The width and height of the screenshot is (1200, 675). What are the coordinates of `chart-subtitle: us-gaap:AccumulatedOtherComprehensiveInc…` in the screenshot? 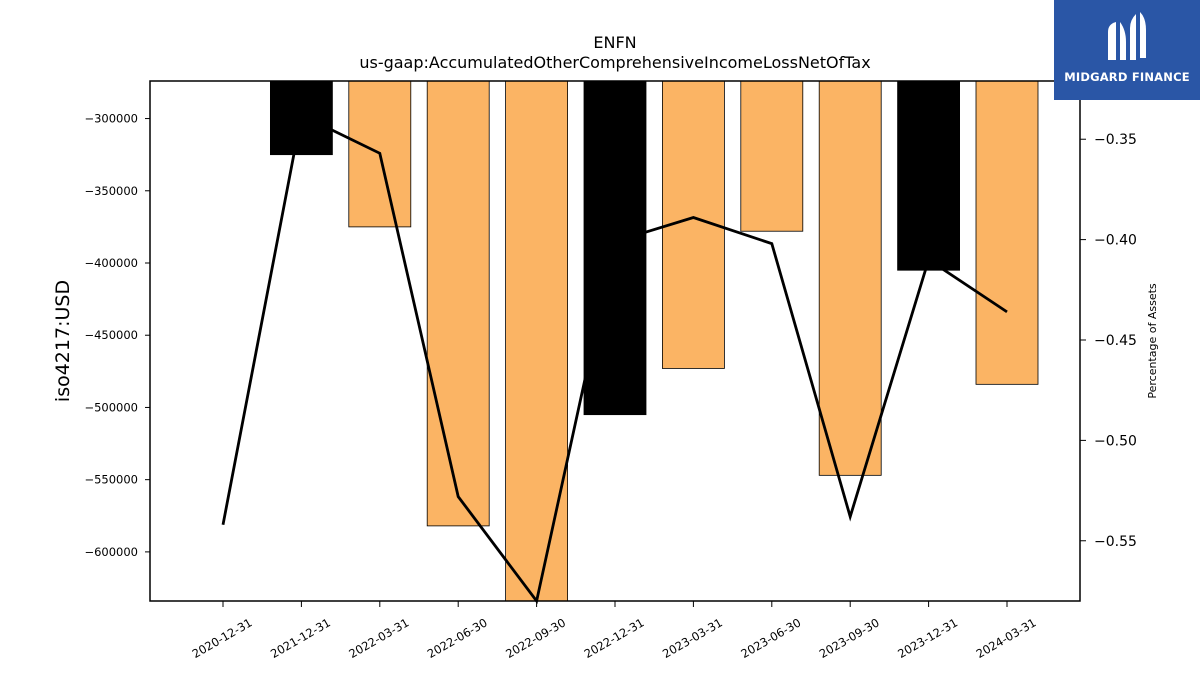 It's located at (614, 62).